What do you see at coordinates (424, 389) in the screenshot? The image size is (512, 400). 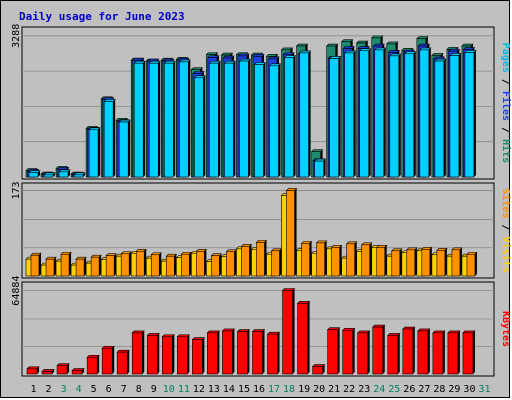 I see `x-tick-label-27: 27` at bounding box center [424, 389].